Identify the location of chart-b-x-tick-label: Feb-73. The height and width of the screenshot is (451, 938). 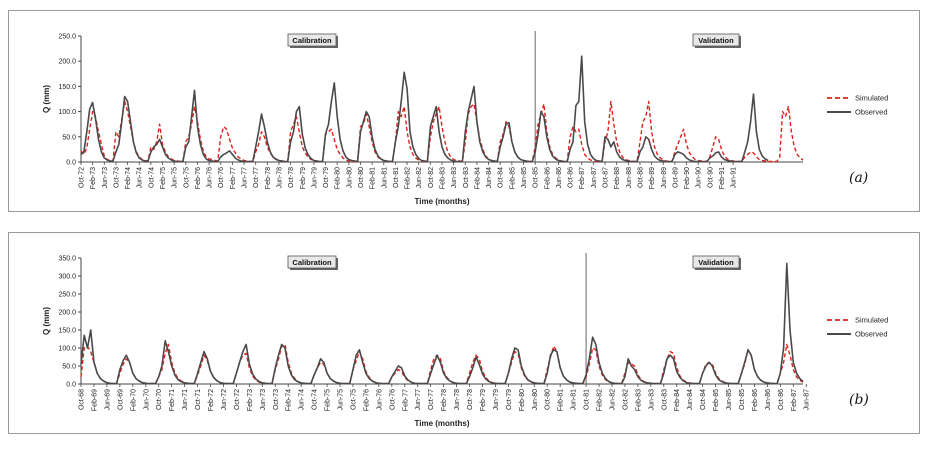
(250, 400).